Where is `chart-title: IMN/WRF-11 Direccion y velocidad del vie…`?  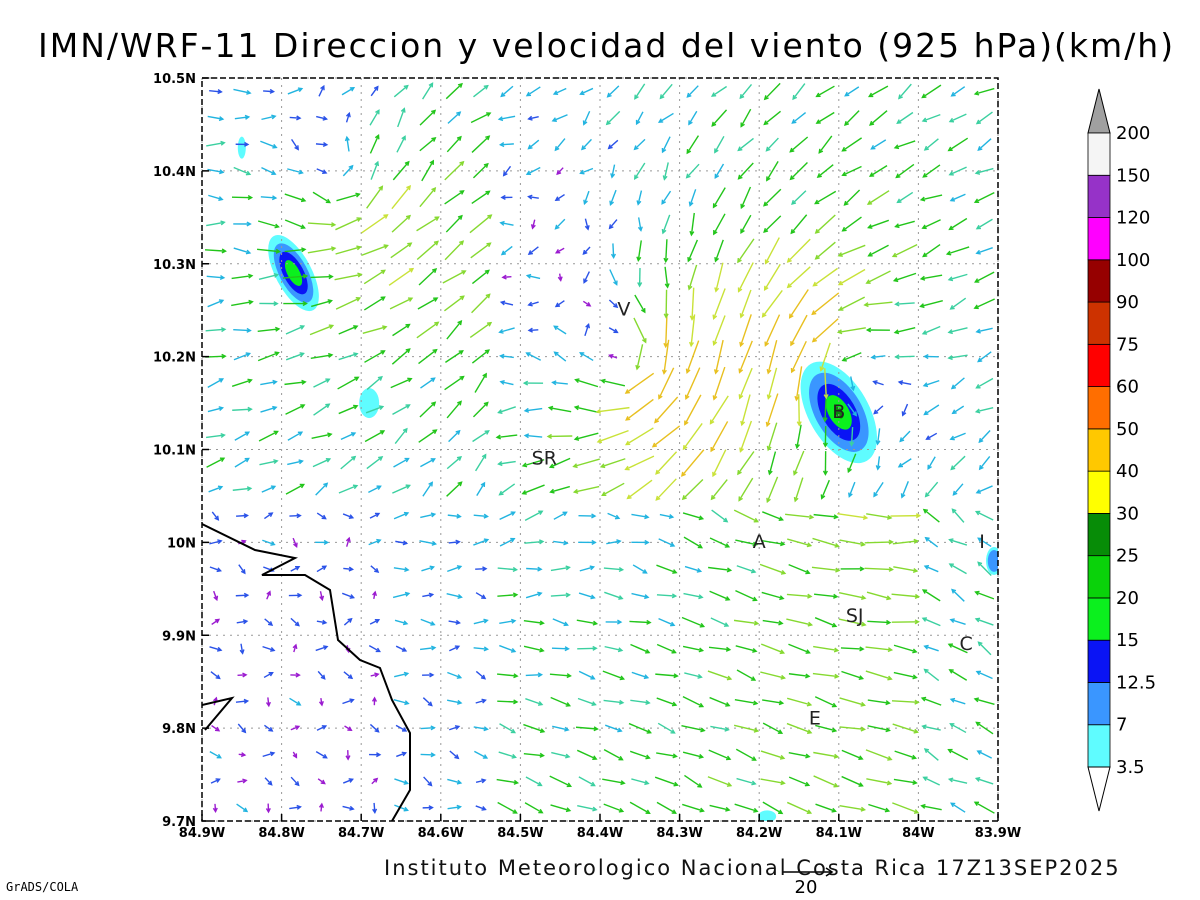 chart-title: IMN/WRF-11 Direccion y velocidad del vie… is located at coordinates (607, 45).